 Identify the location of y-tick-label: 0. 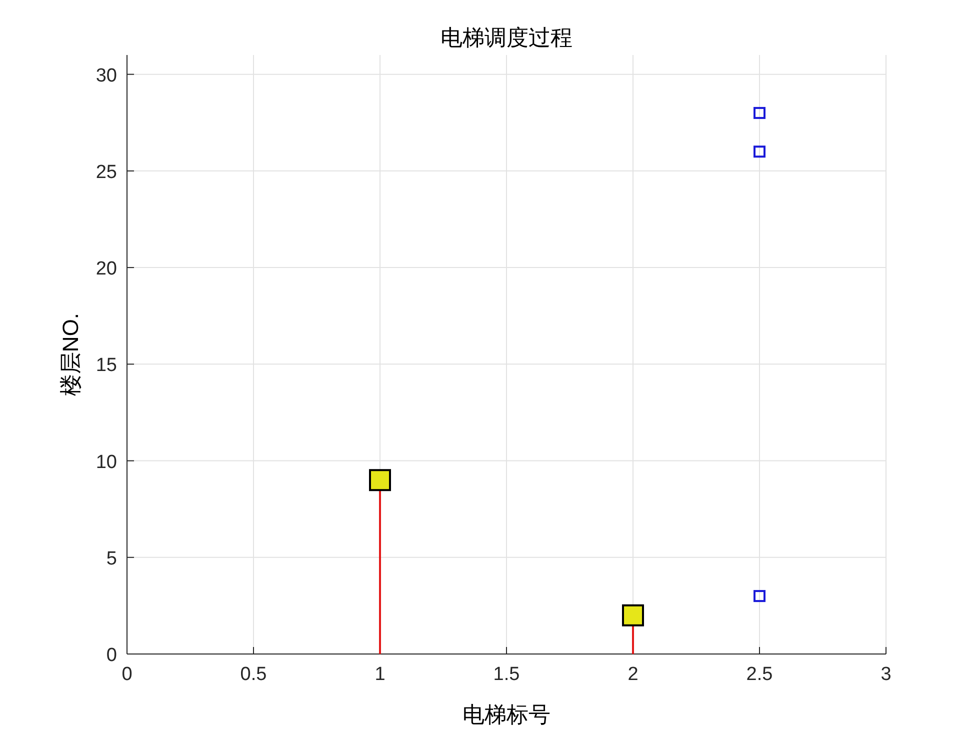
(111, 655).